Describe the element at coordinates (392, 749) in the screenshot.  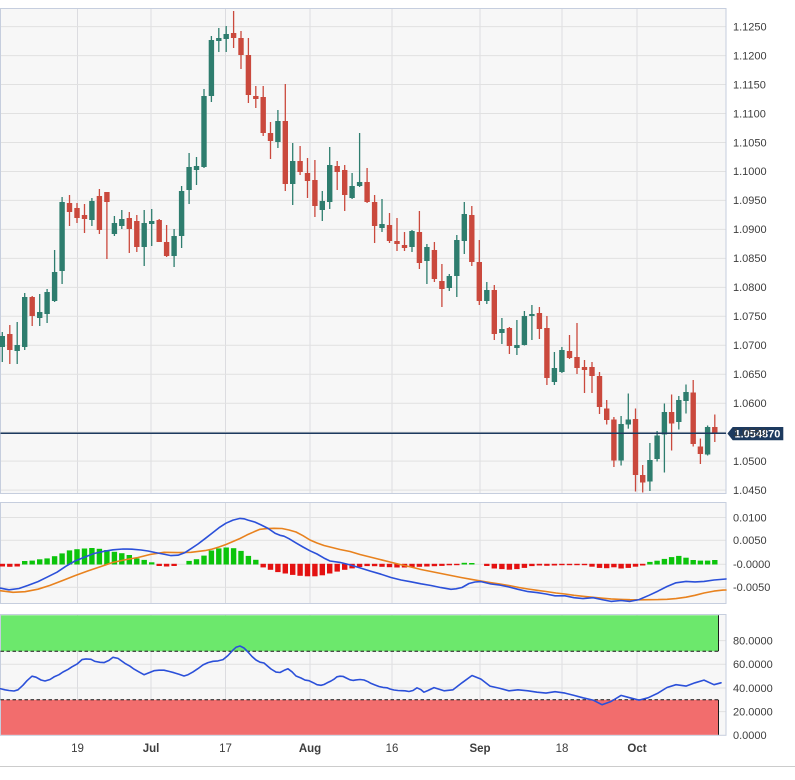
I see `svg-text: 16` at that location.